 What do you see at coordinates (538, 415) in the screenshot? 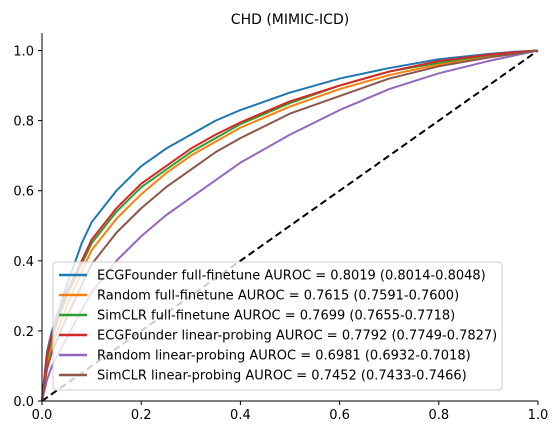
I see `x-tick-label: 1.0` at bounding box center [538, 415].